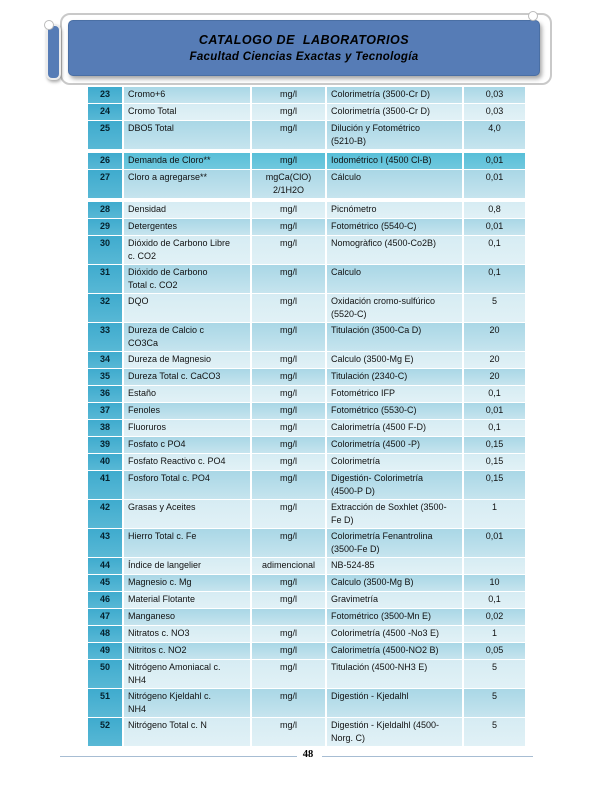 The width and height of the screenshot is (612, 792). Describe the element at coordinates (394, 445) in the screenshot. I see `method-cell: Colorimetría (4500 -P)` at that location.